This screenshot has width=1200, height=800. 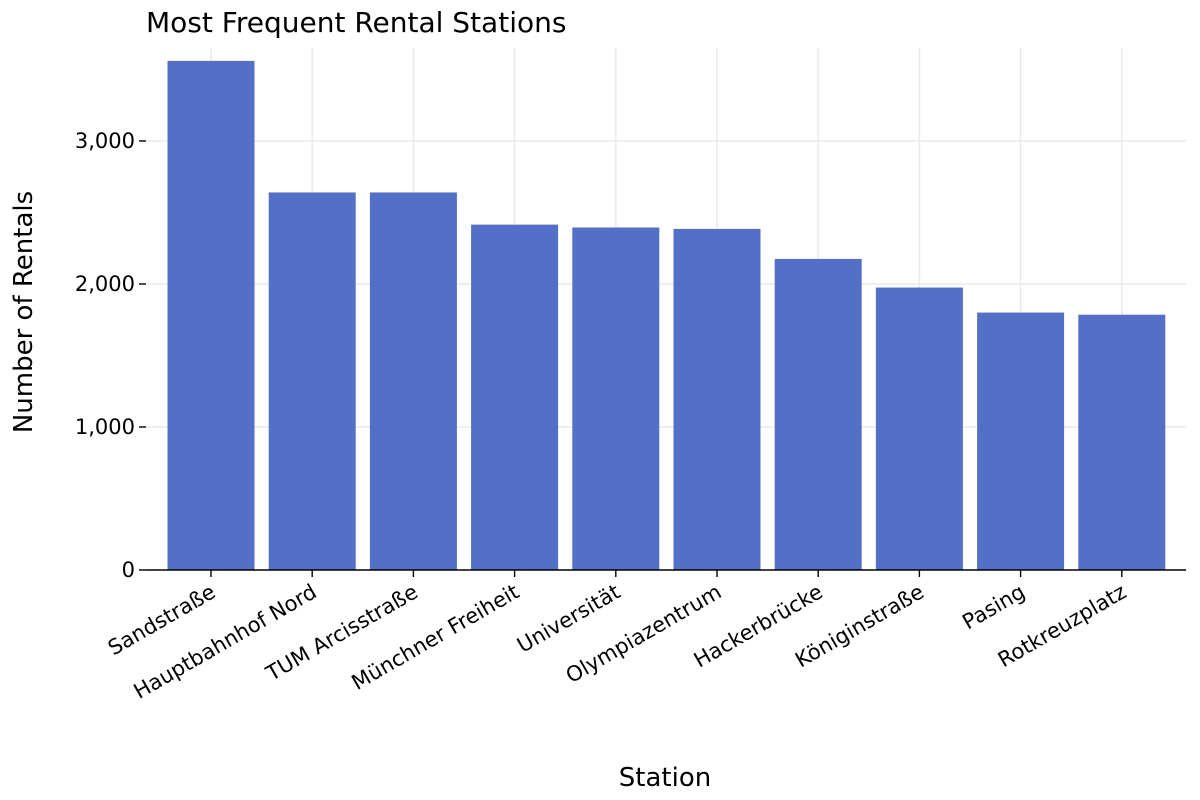 What do you see at coordinates (128, 570) in the screenshot?
I see `y-tick-label: 0` at bounding box center [128, 570].